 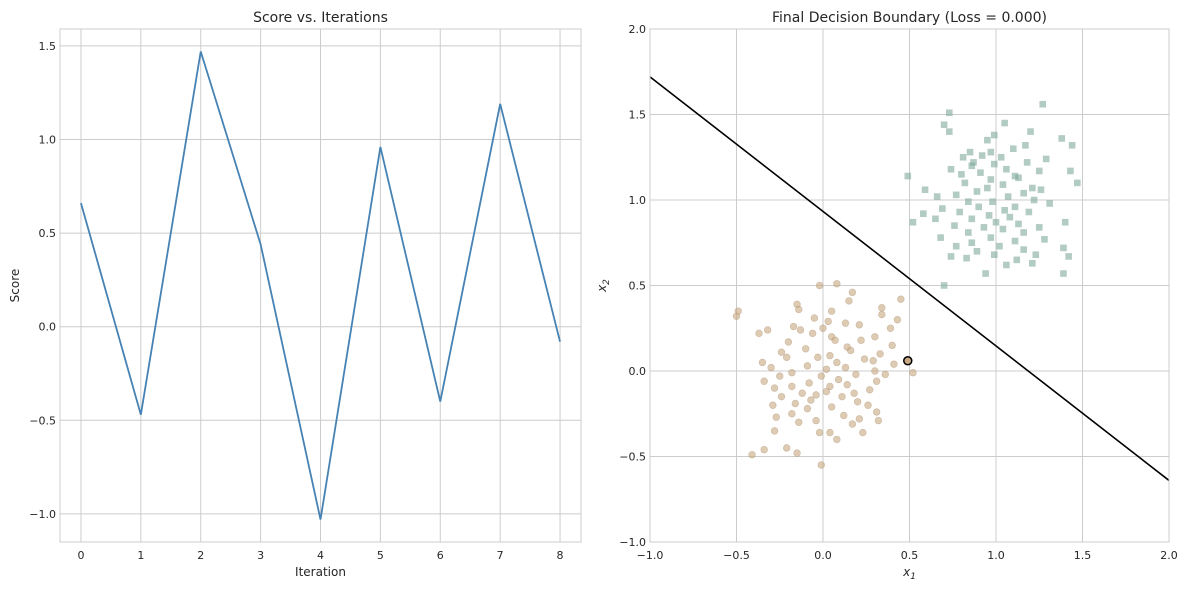 I want to click on score-chart-x-ticks: 0 1 2 3 4 5 6 7 8, so click(x=320, y=555).